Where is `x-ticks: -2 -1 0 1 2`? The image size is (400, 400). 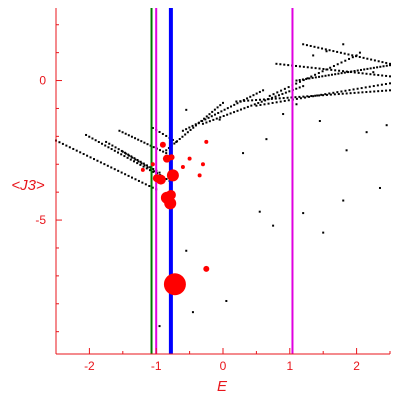 x-ticks: -2 -1 0 1 2 is located at coordinates (223, 360).